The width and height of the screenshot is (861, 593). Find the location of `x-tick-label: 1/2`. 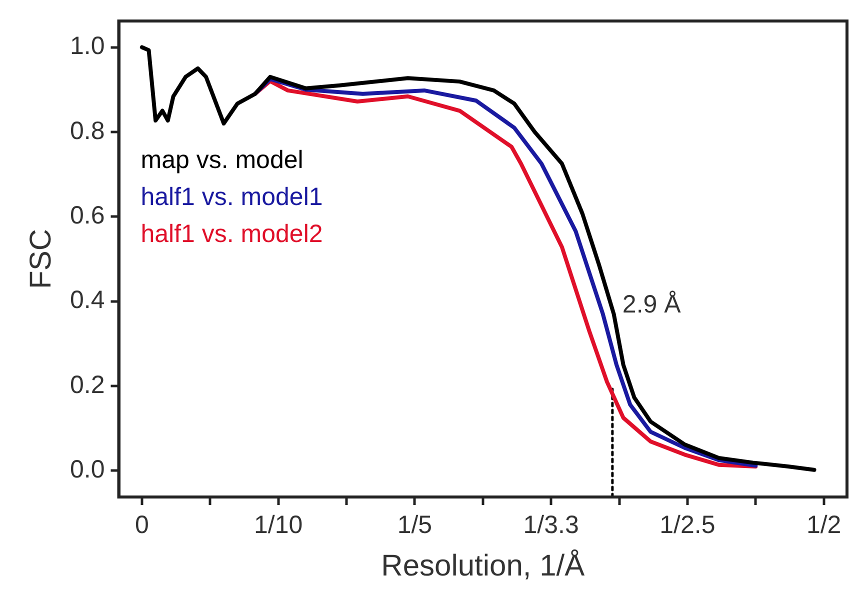

x-tick-label: 1/2 is located at coordinates (824, 524).